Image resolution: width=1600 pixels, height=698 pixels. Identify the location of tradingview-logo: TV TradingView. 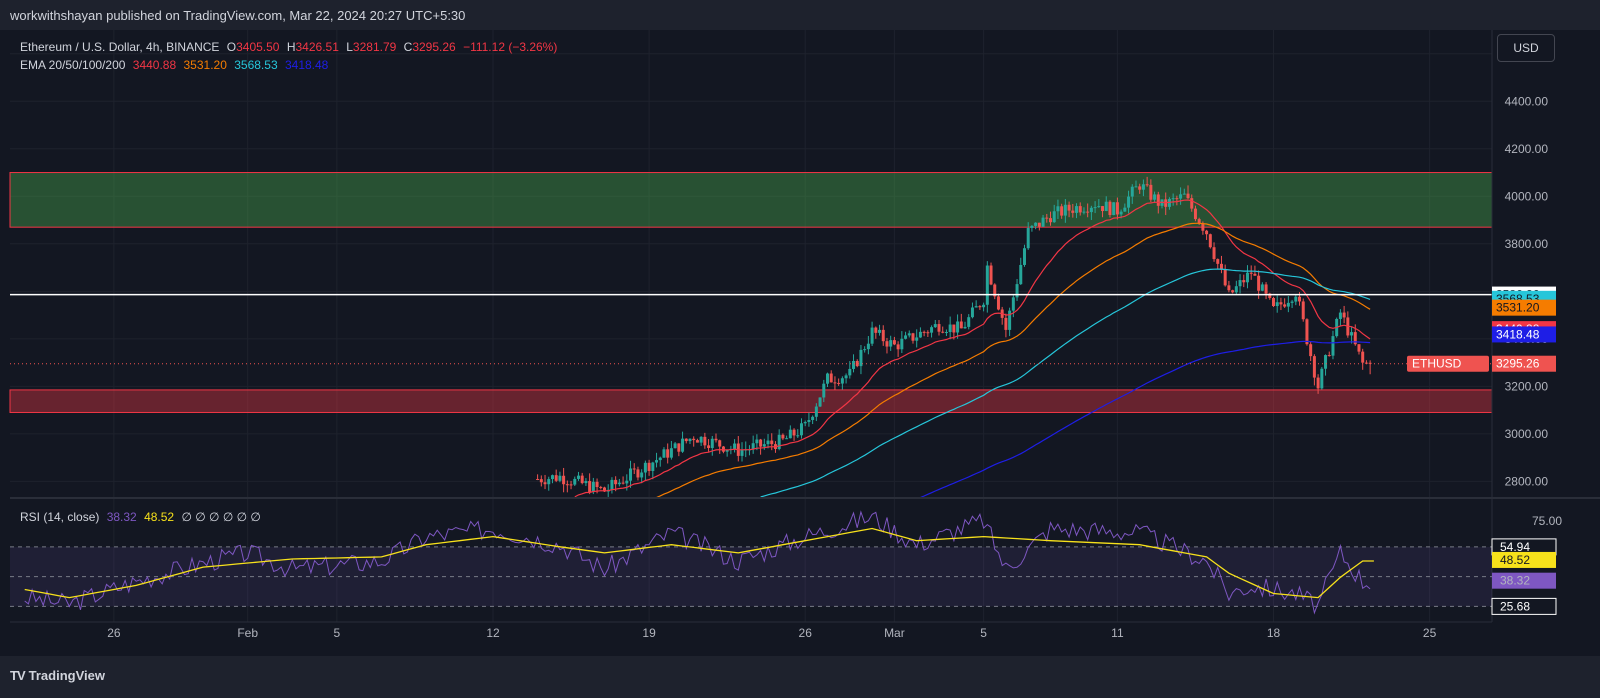
(57, 675).